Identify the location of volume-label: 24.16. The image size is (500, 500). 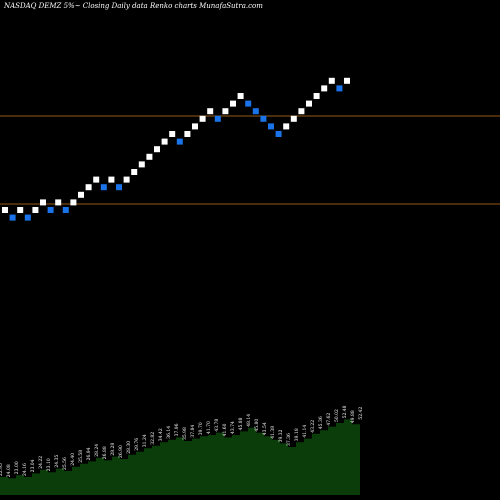
(25, 469).